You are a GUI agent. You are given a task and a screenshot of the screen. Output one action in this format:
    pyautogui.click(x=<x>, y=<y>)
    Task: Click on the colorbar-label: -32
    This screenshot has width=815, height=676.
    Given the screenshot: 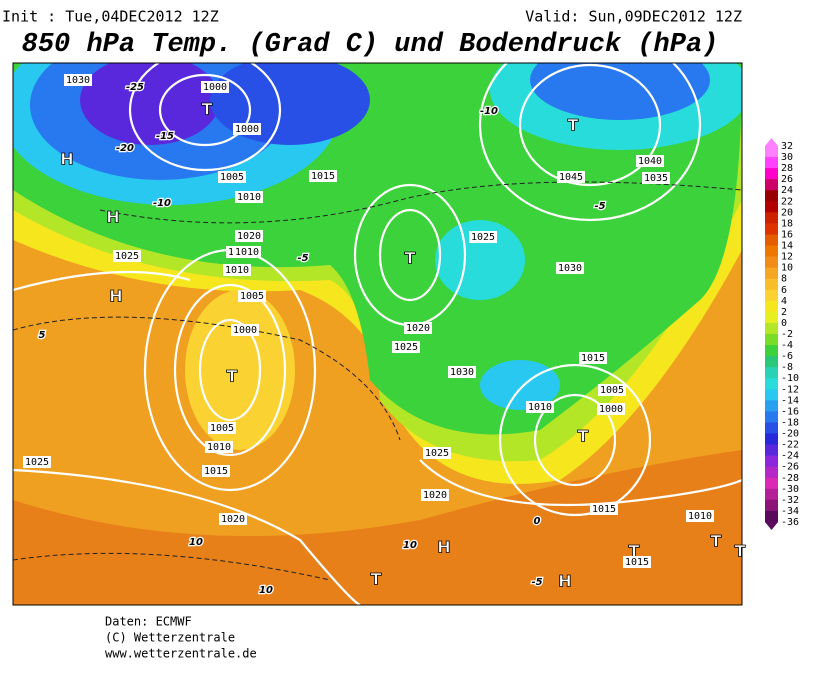 What is the action you would take?
    pyautogui.click(x=790, y=500)
    